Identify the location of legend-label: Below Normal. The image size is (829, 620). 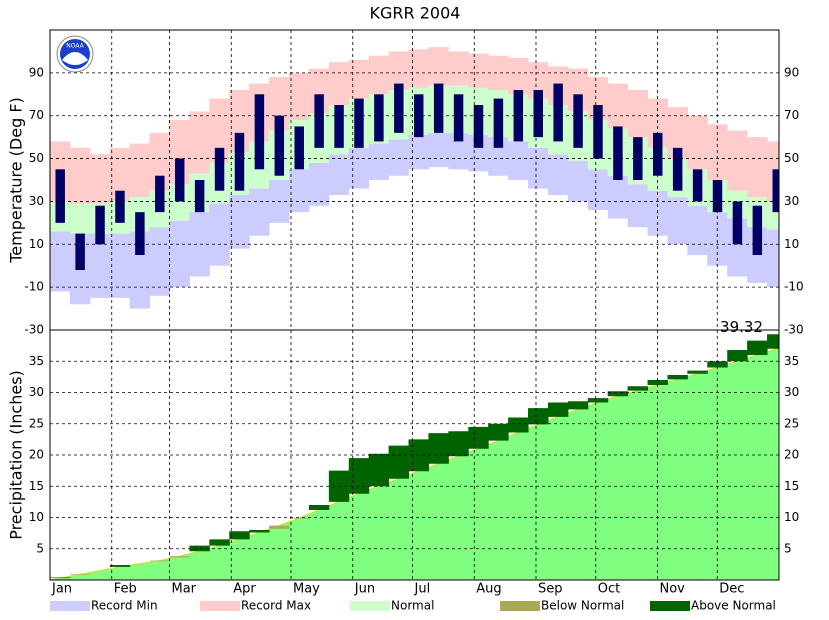
(582, 606).